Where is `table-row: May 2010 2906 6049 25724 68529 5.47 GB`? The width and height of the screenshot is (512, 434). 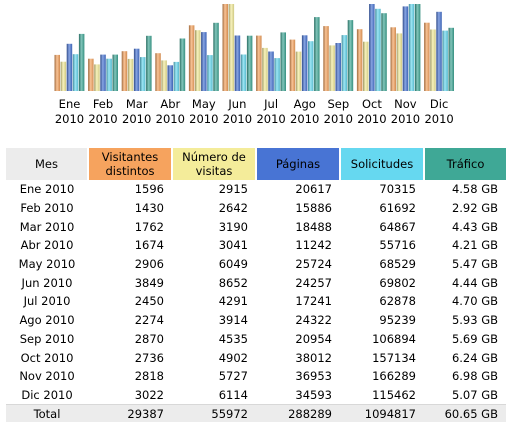
table-row: May 2010 2906 6049 25724 68529 5.47 GB is located at coordinates (256, 264).